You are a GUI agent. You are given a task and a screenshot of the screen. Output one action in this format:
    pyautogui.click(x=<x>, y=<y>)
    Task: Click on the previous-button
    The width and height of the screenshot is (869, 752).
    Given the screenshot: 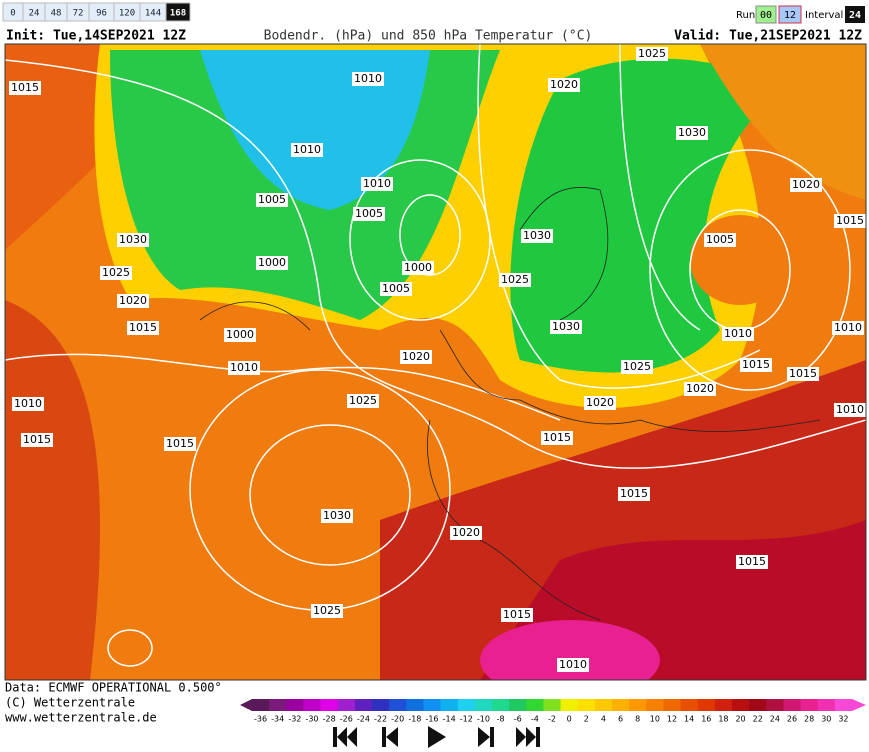 What is the action you would take?
    pyautogui.click(x=390, y=737)
    